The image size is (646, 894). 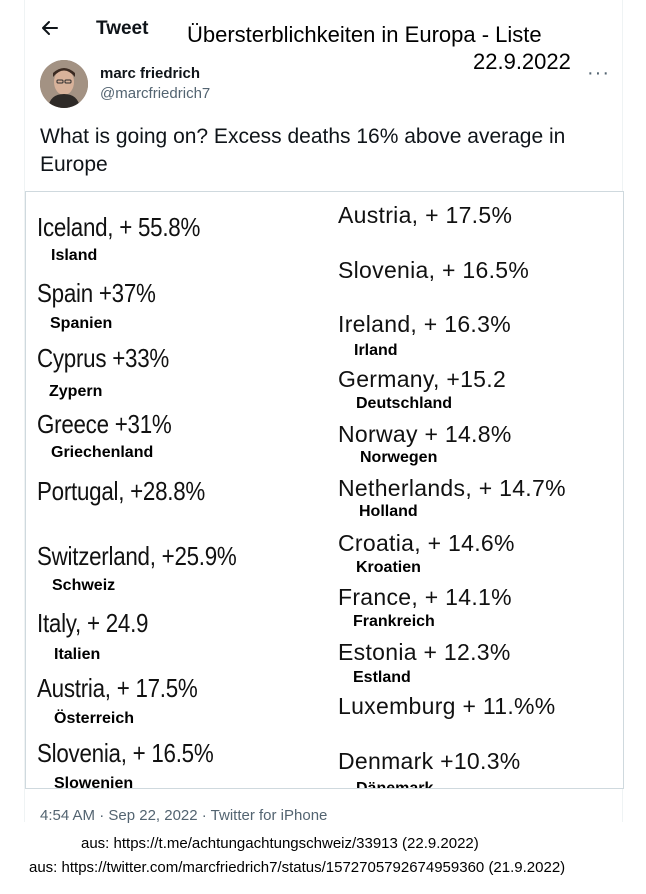 What do you see at coordinates (429, 761) in the screenshot?
I see `list-item: Denmark +10.3%` at bounding box center [429, 761].